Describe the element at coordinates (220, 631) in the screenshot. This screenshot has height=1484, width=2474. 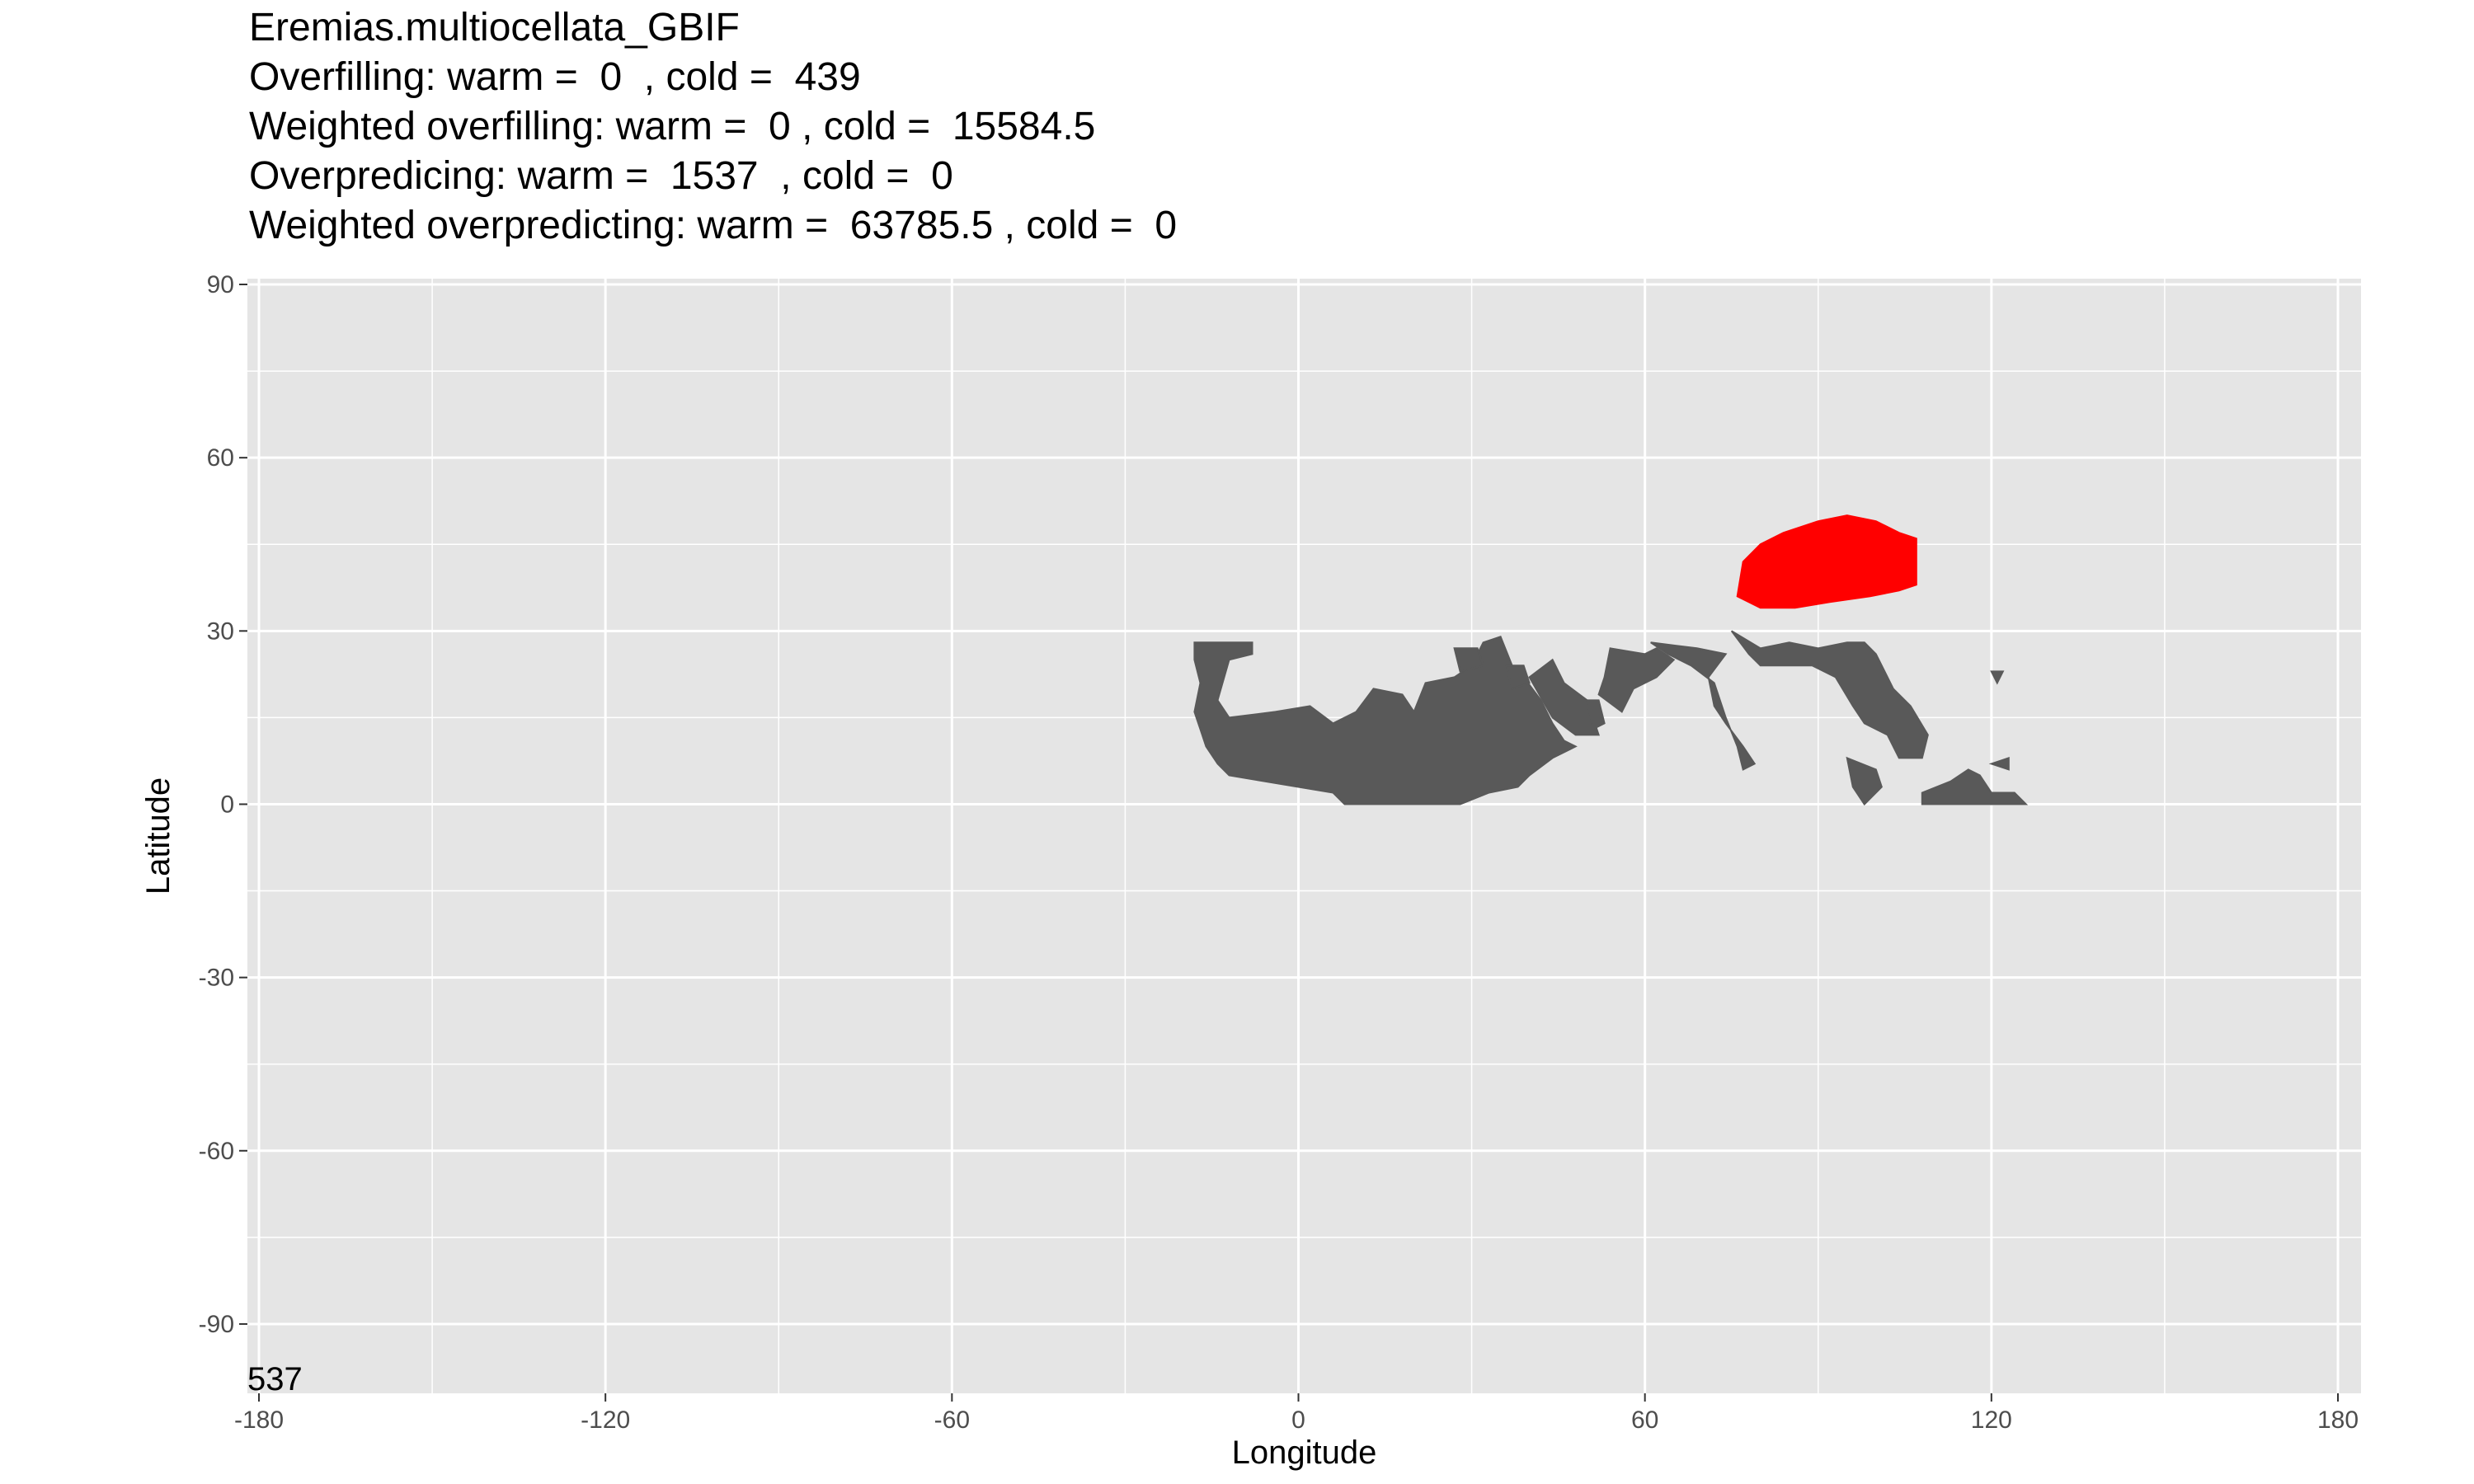
I see `y-tick-label: 30` at that location.